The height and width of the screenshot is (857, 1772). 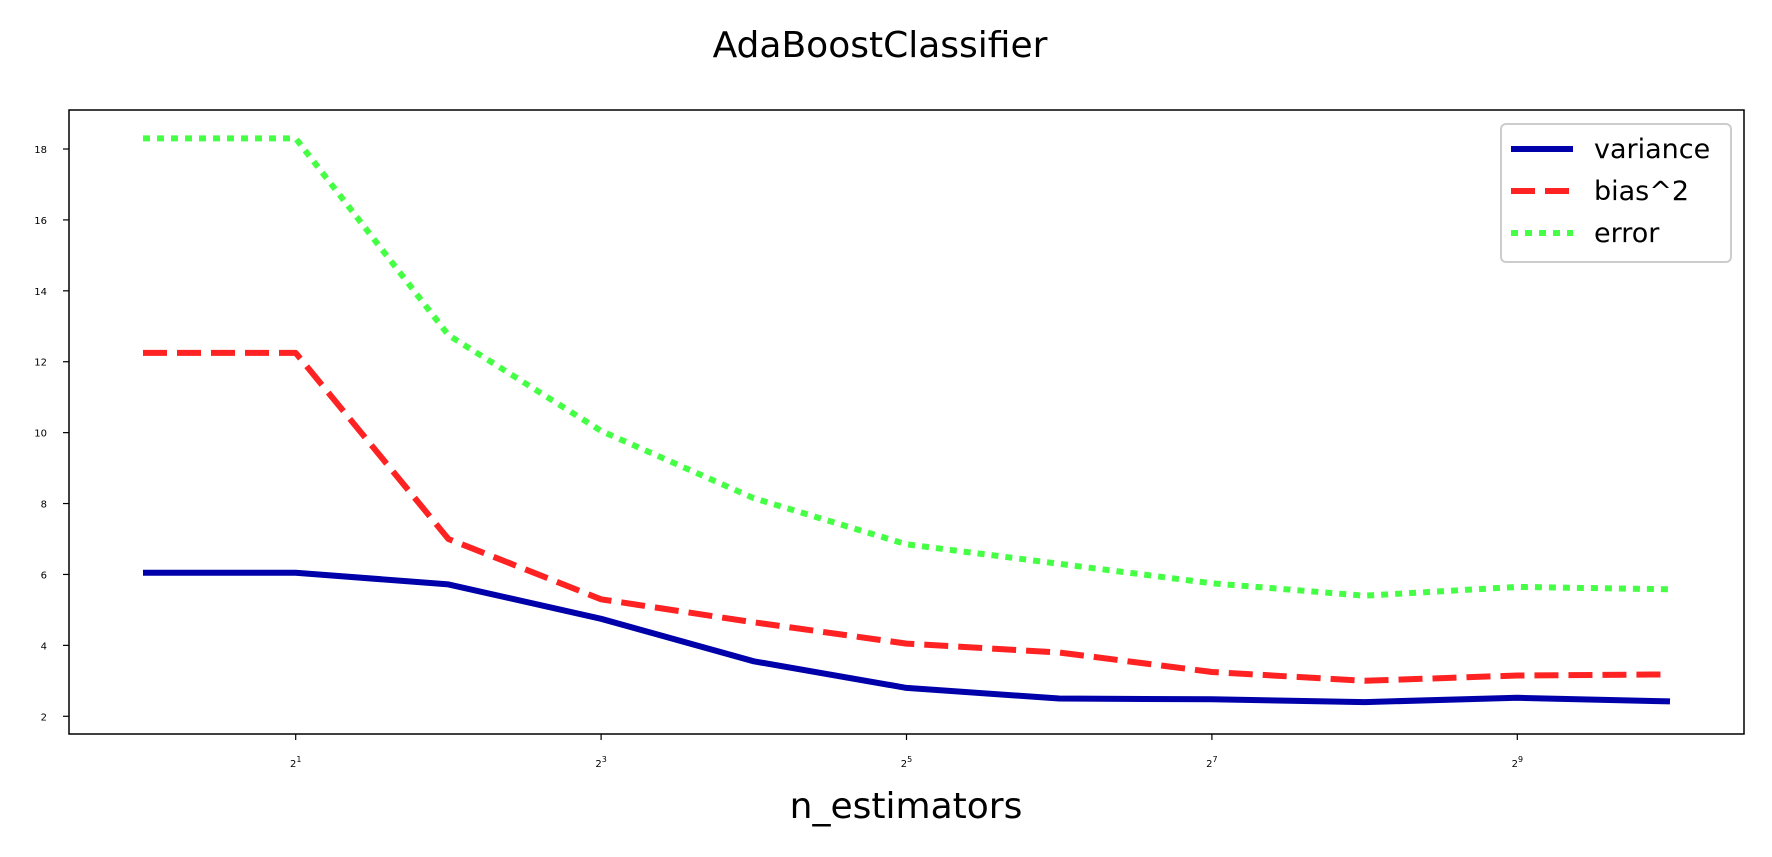 I want to click on chart-title: AdaBoostClassifier, so click(x=880, y=45).